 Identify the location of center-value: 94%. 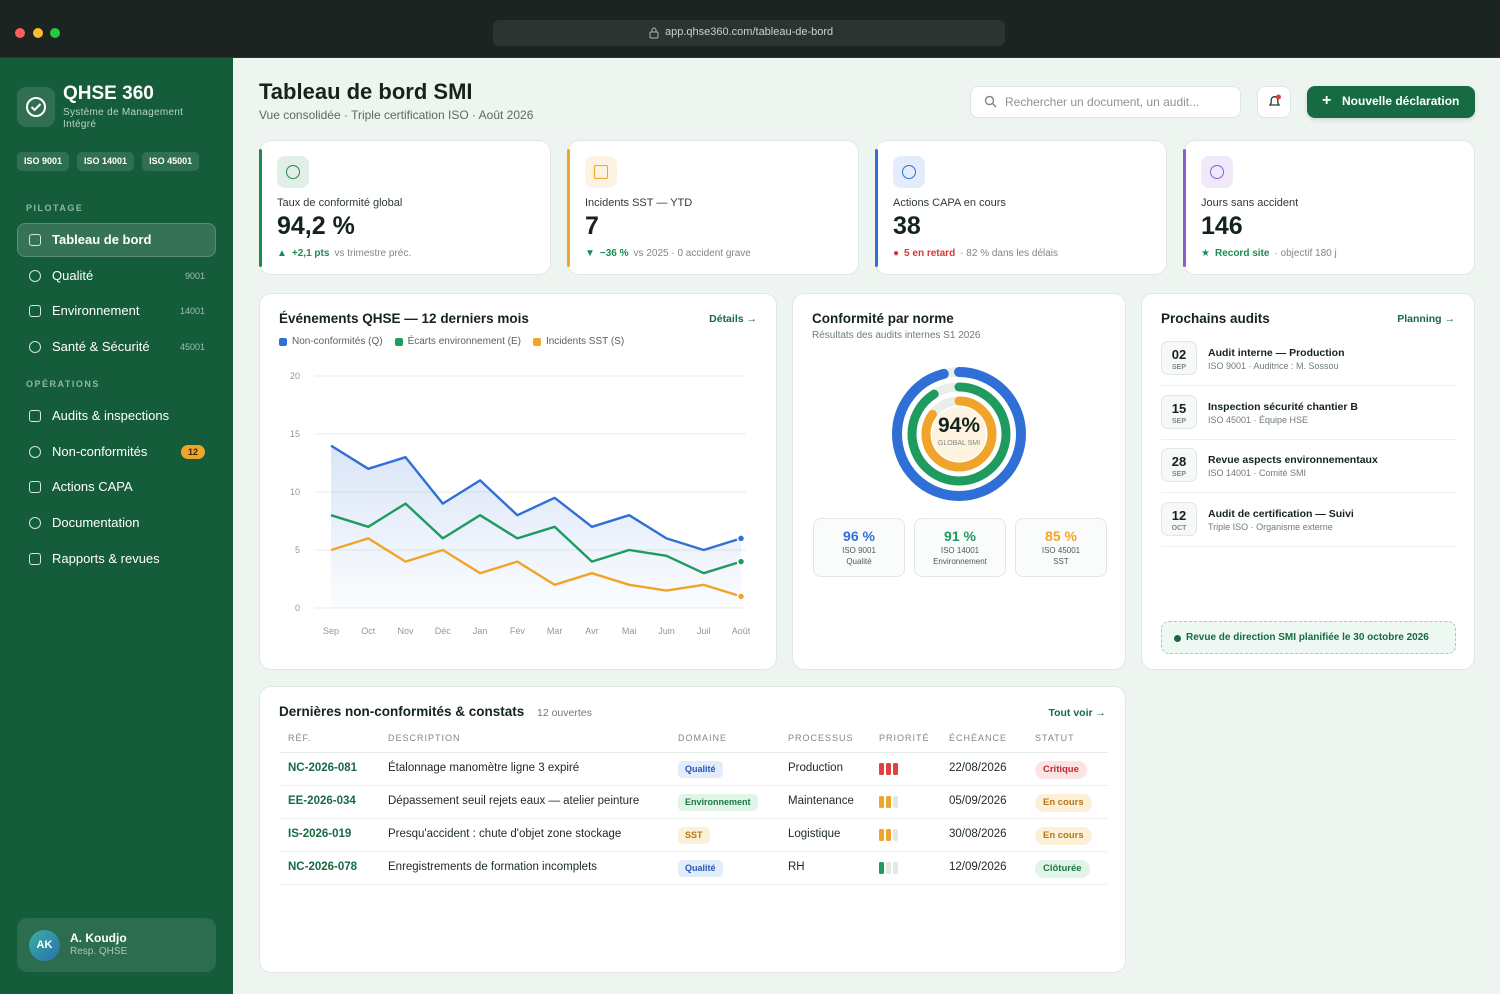
(959, 425).